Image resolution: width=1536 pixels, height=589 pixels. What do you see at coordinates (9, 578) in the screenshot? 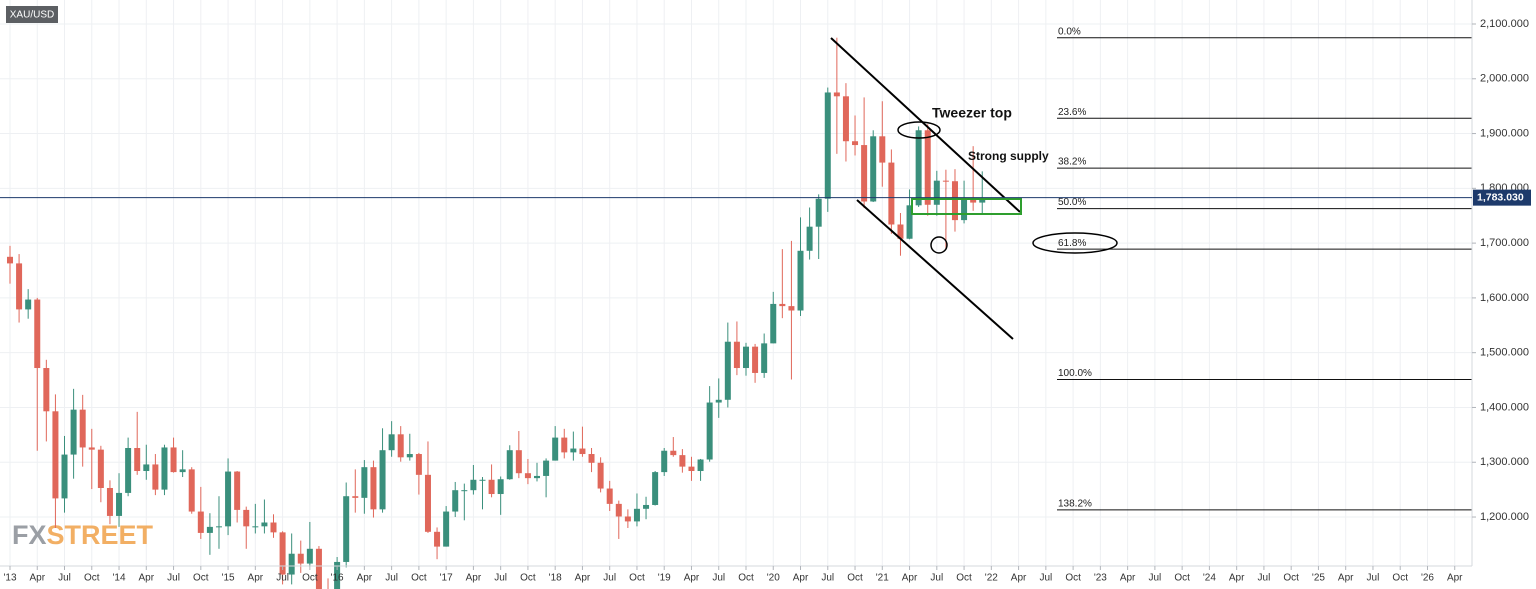
I see `x-tick-label: '13` at bounding box center [9, 578].